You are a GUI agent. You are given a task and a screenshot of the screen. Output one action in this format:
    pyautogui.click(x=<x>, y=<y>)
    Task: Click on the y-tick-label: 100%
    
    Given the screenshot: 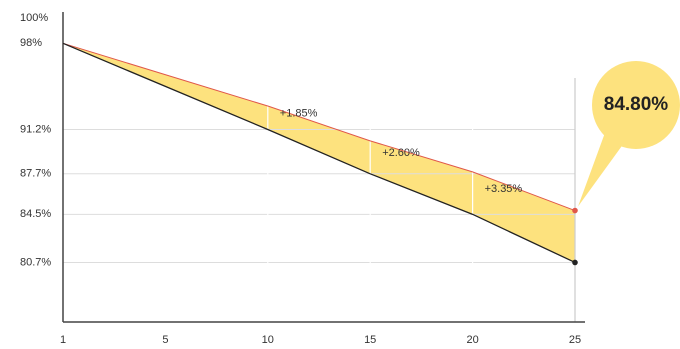 What is the action you would take?
    pyautogui.click(x=34, y=18)
    